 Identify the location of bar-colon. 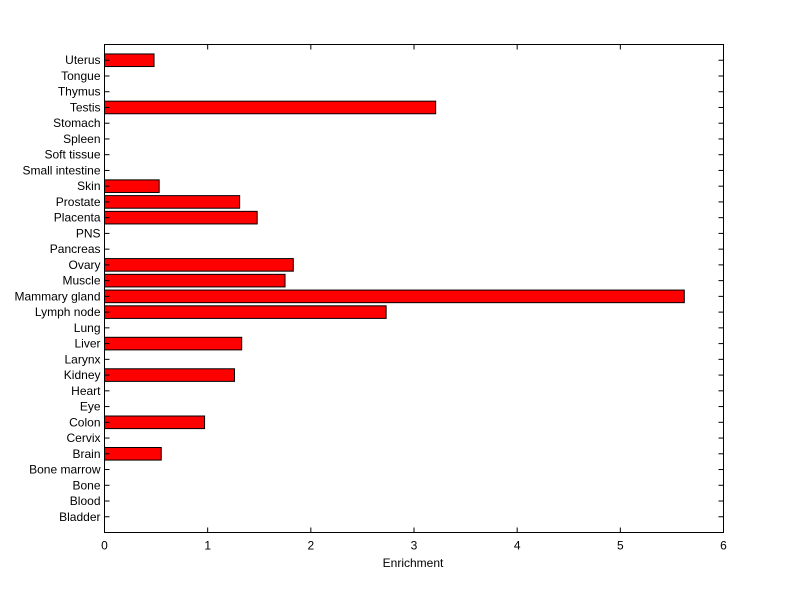
(155, 422).